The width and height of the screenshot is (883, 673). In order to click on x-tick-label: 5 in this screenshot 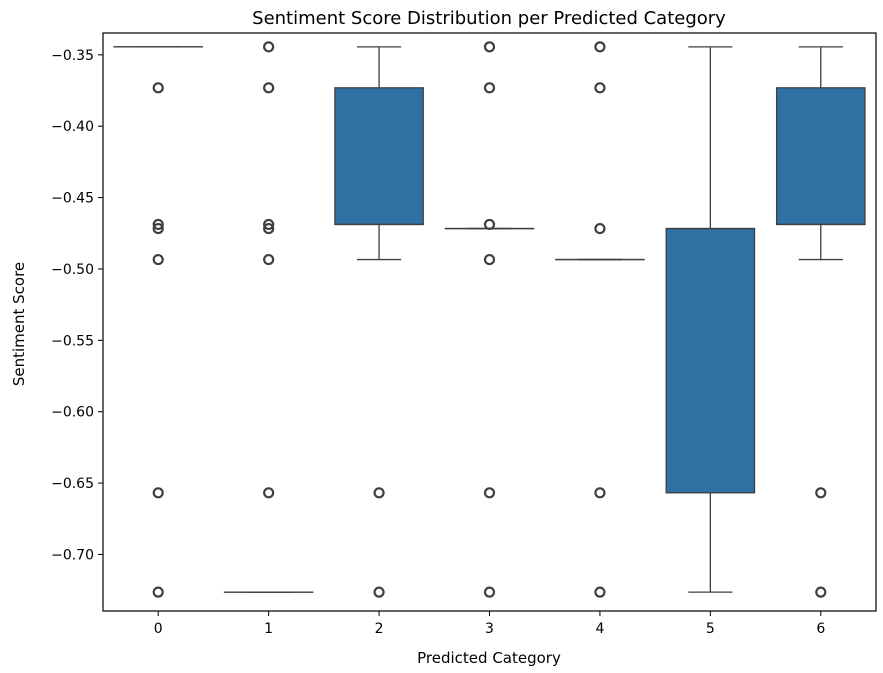, I will do `click(710, 629)`.